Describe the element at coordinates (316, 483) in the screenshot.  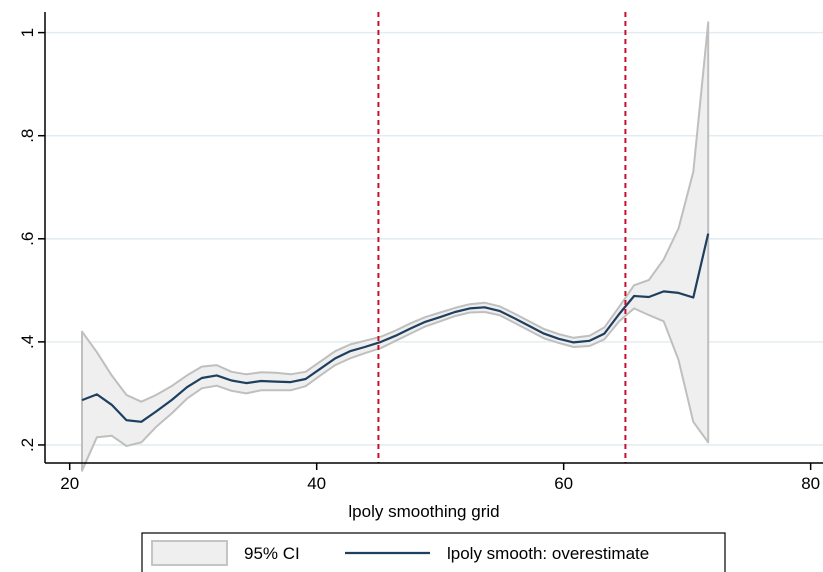
I see `x-tick-label-1: 40` at that location.